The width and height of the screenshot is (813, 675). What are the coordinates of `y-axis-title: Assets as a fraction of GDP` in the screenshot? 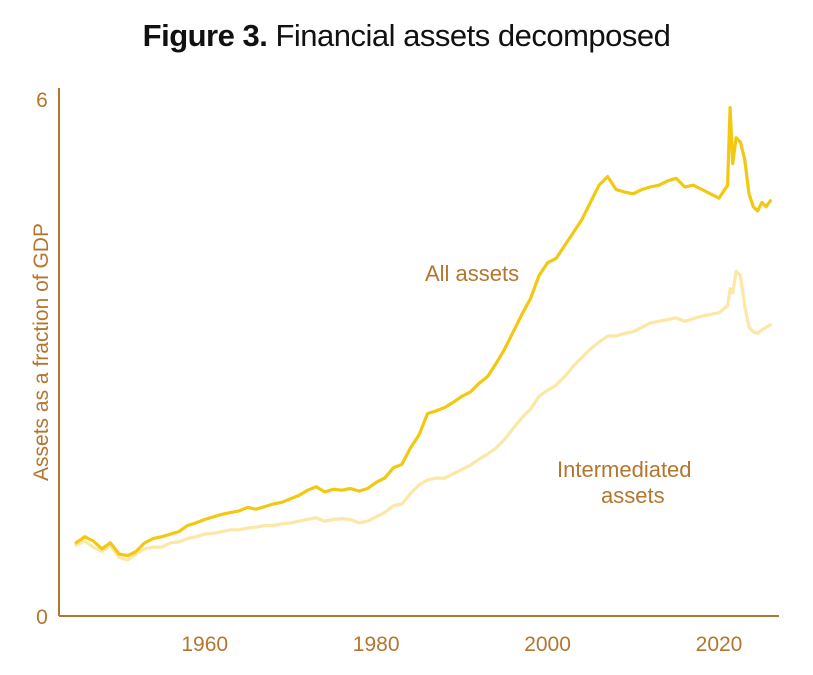 It's located at (41, 352).